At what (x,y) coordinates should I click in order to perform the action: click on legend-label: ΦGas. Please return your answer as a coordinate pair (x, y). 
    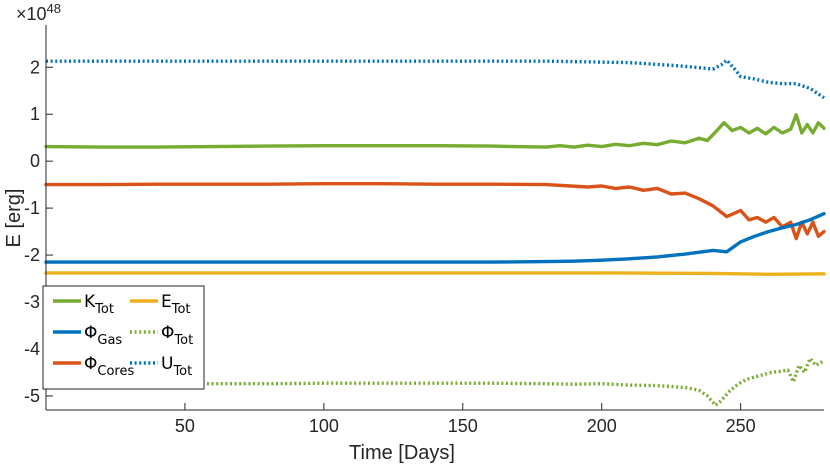
    Looking at the image, I should click on (103, 335).